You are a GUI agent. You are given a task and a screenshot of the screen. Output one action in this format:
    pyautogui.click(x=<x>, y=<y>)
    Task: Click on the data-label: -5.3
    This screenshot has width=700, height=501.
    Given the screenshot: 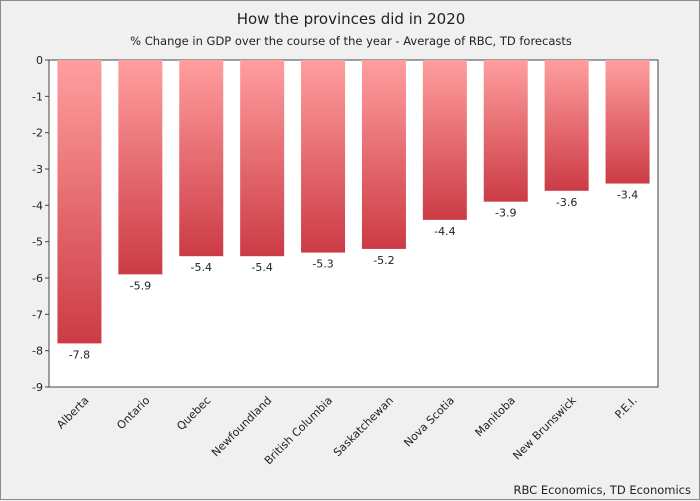 What is the action you would take?
    pyautogui.click(x=322, y=264)
    